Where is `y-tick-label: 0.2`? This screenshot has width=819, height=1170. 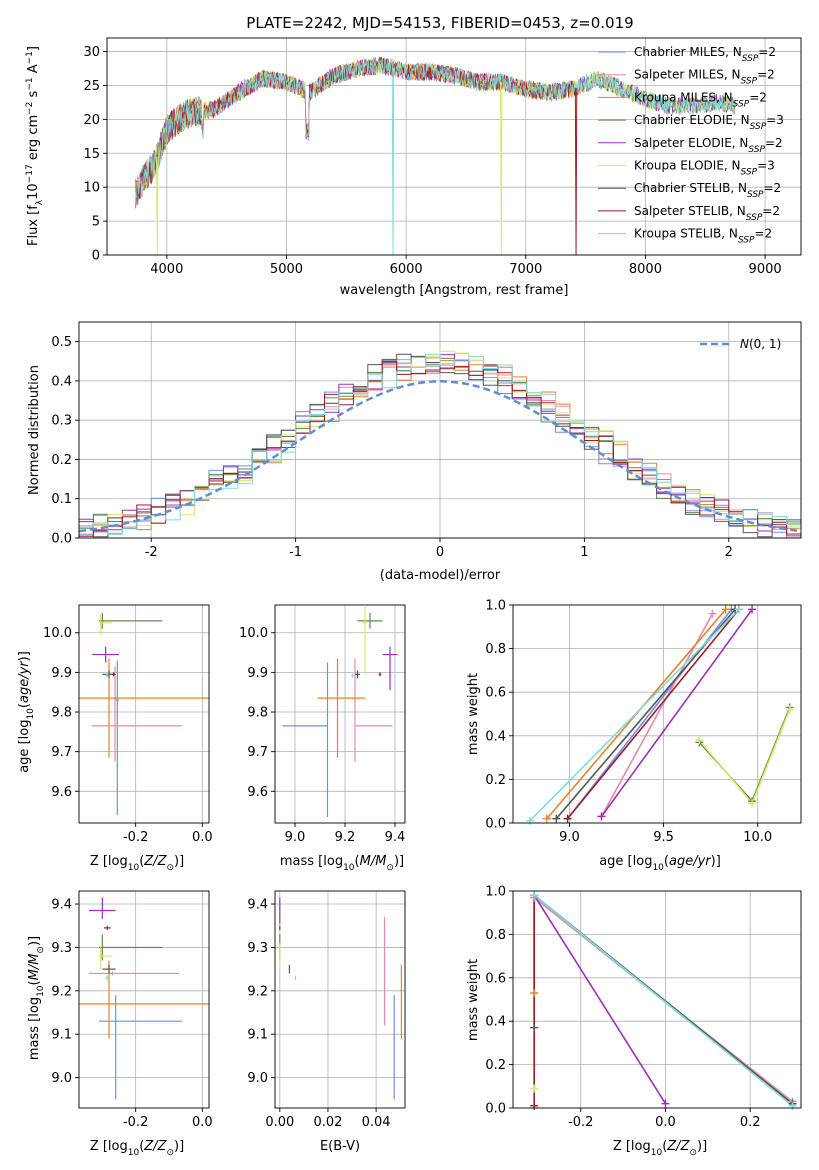 y-tick-label: 0.2 is located at coordinates (495, 1065).